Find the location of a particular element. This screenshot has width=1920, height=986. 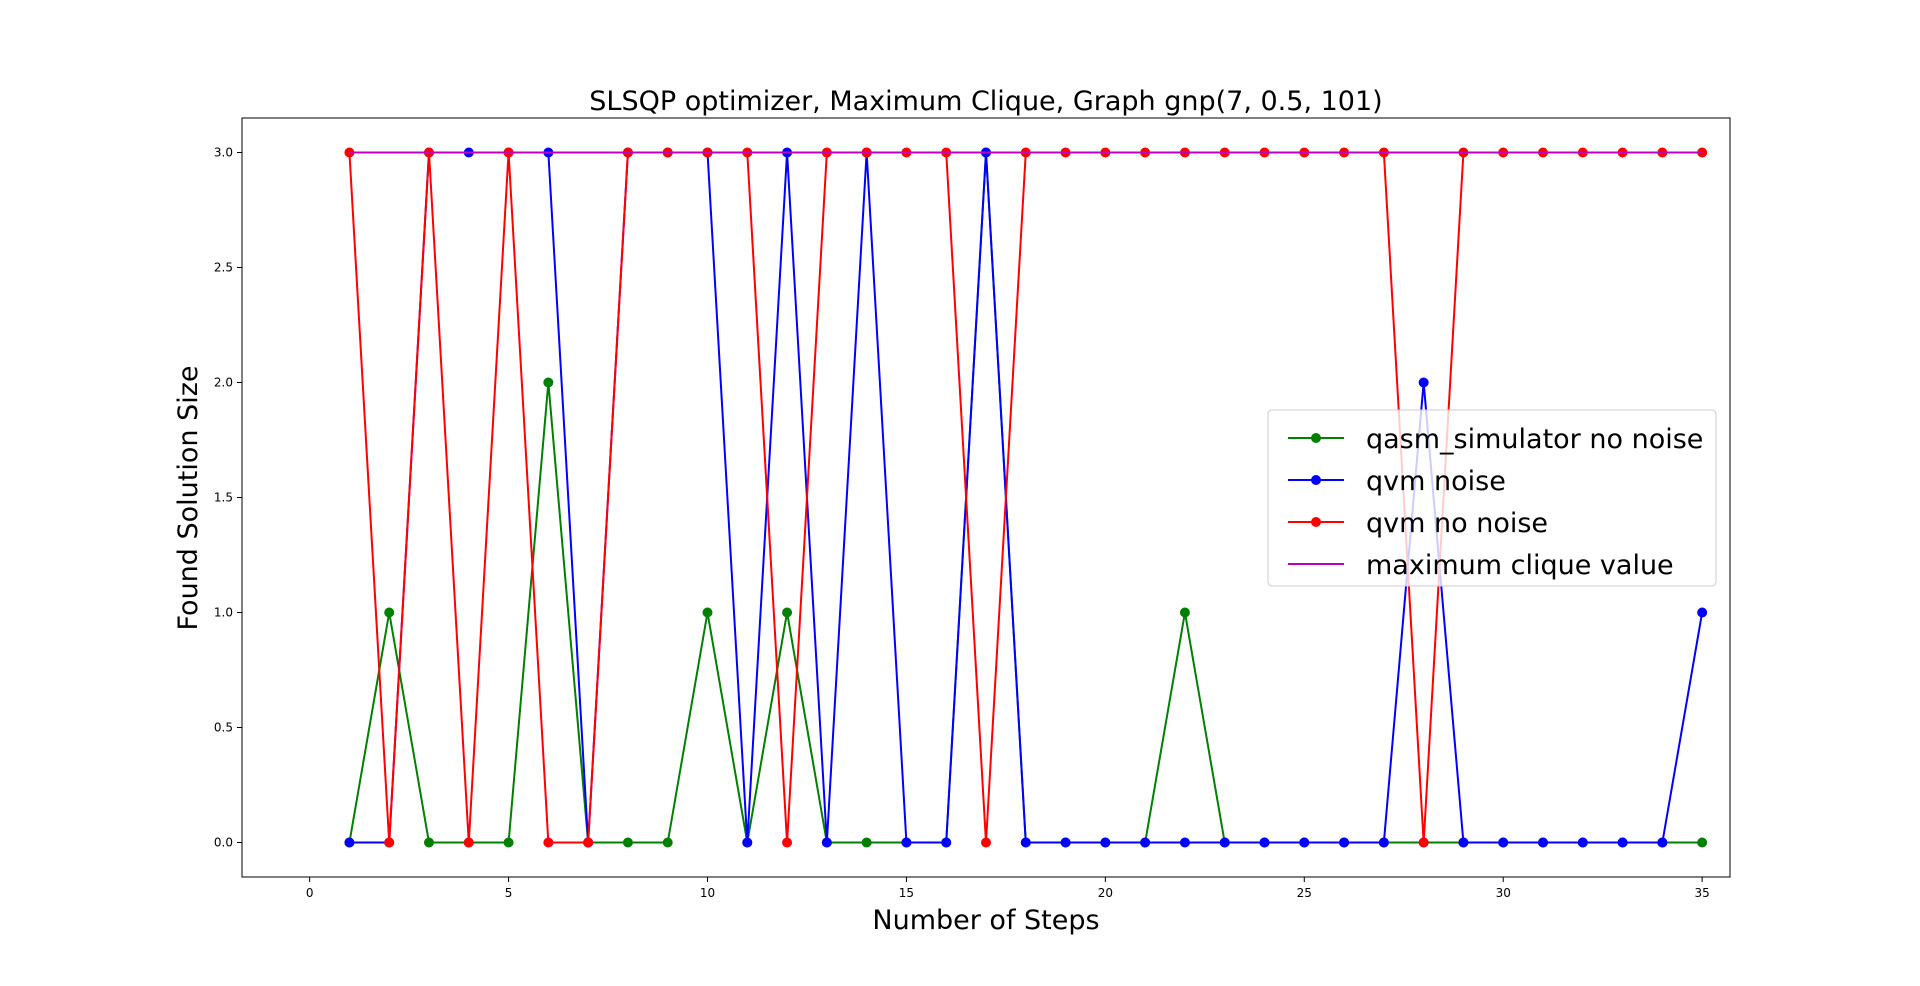

y-axis: 0.0 0.5 1.0 1.5 2.0 2.5 3.0 is located at coordinates (228, 498).